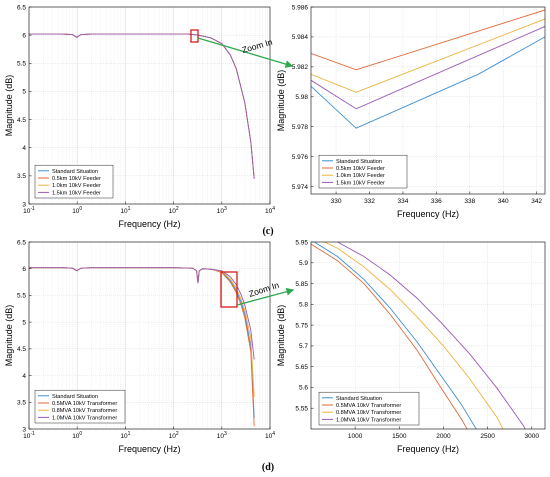 Image resolution: width=550 pixels, height=477 pixels. What do you see at coordinates (268, 467) in the screenshot?
I see `panel-label-d: (d)` at bounding box center [268, 467].